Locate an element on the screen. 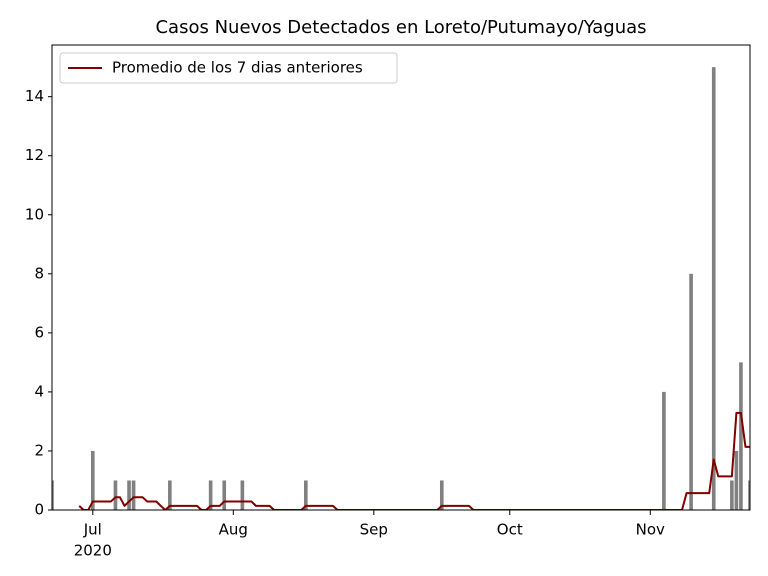 This screenshot has height=576, width=768. y-tick-label: 4 is located at coordinates (39, 391).